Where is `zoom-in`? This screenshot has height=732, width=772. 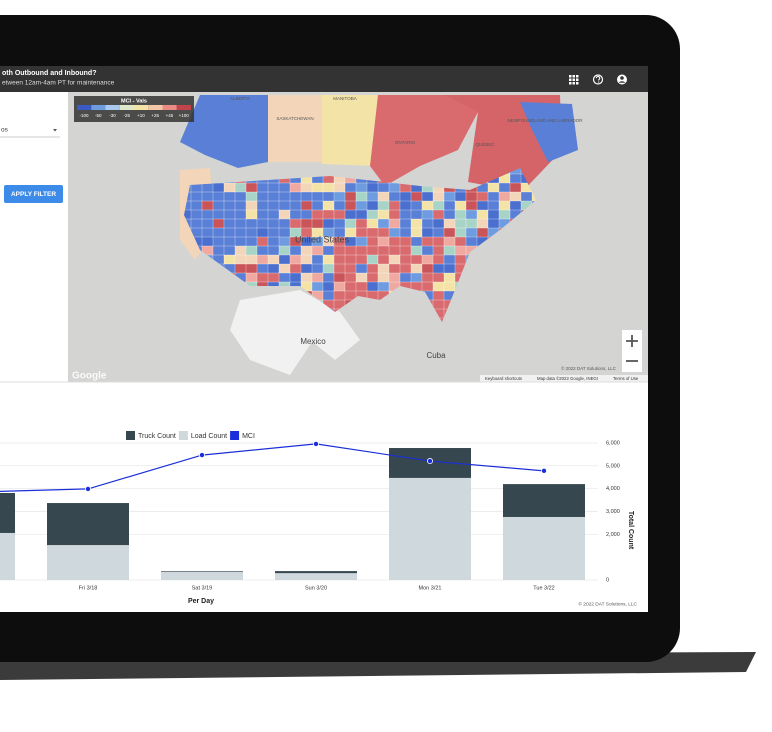 zoom-in is located at coordinates (632, 341).